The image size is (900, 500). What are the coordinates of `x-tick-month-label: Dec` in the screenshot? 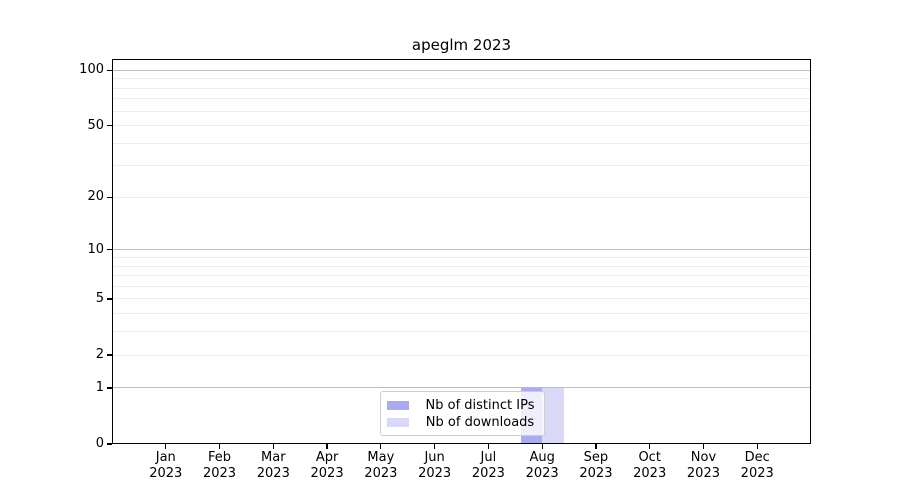 It's located at (757, 457).